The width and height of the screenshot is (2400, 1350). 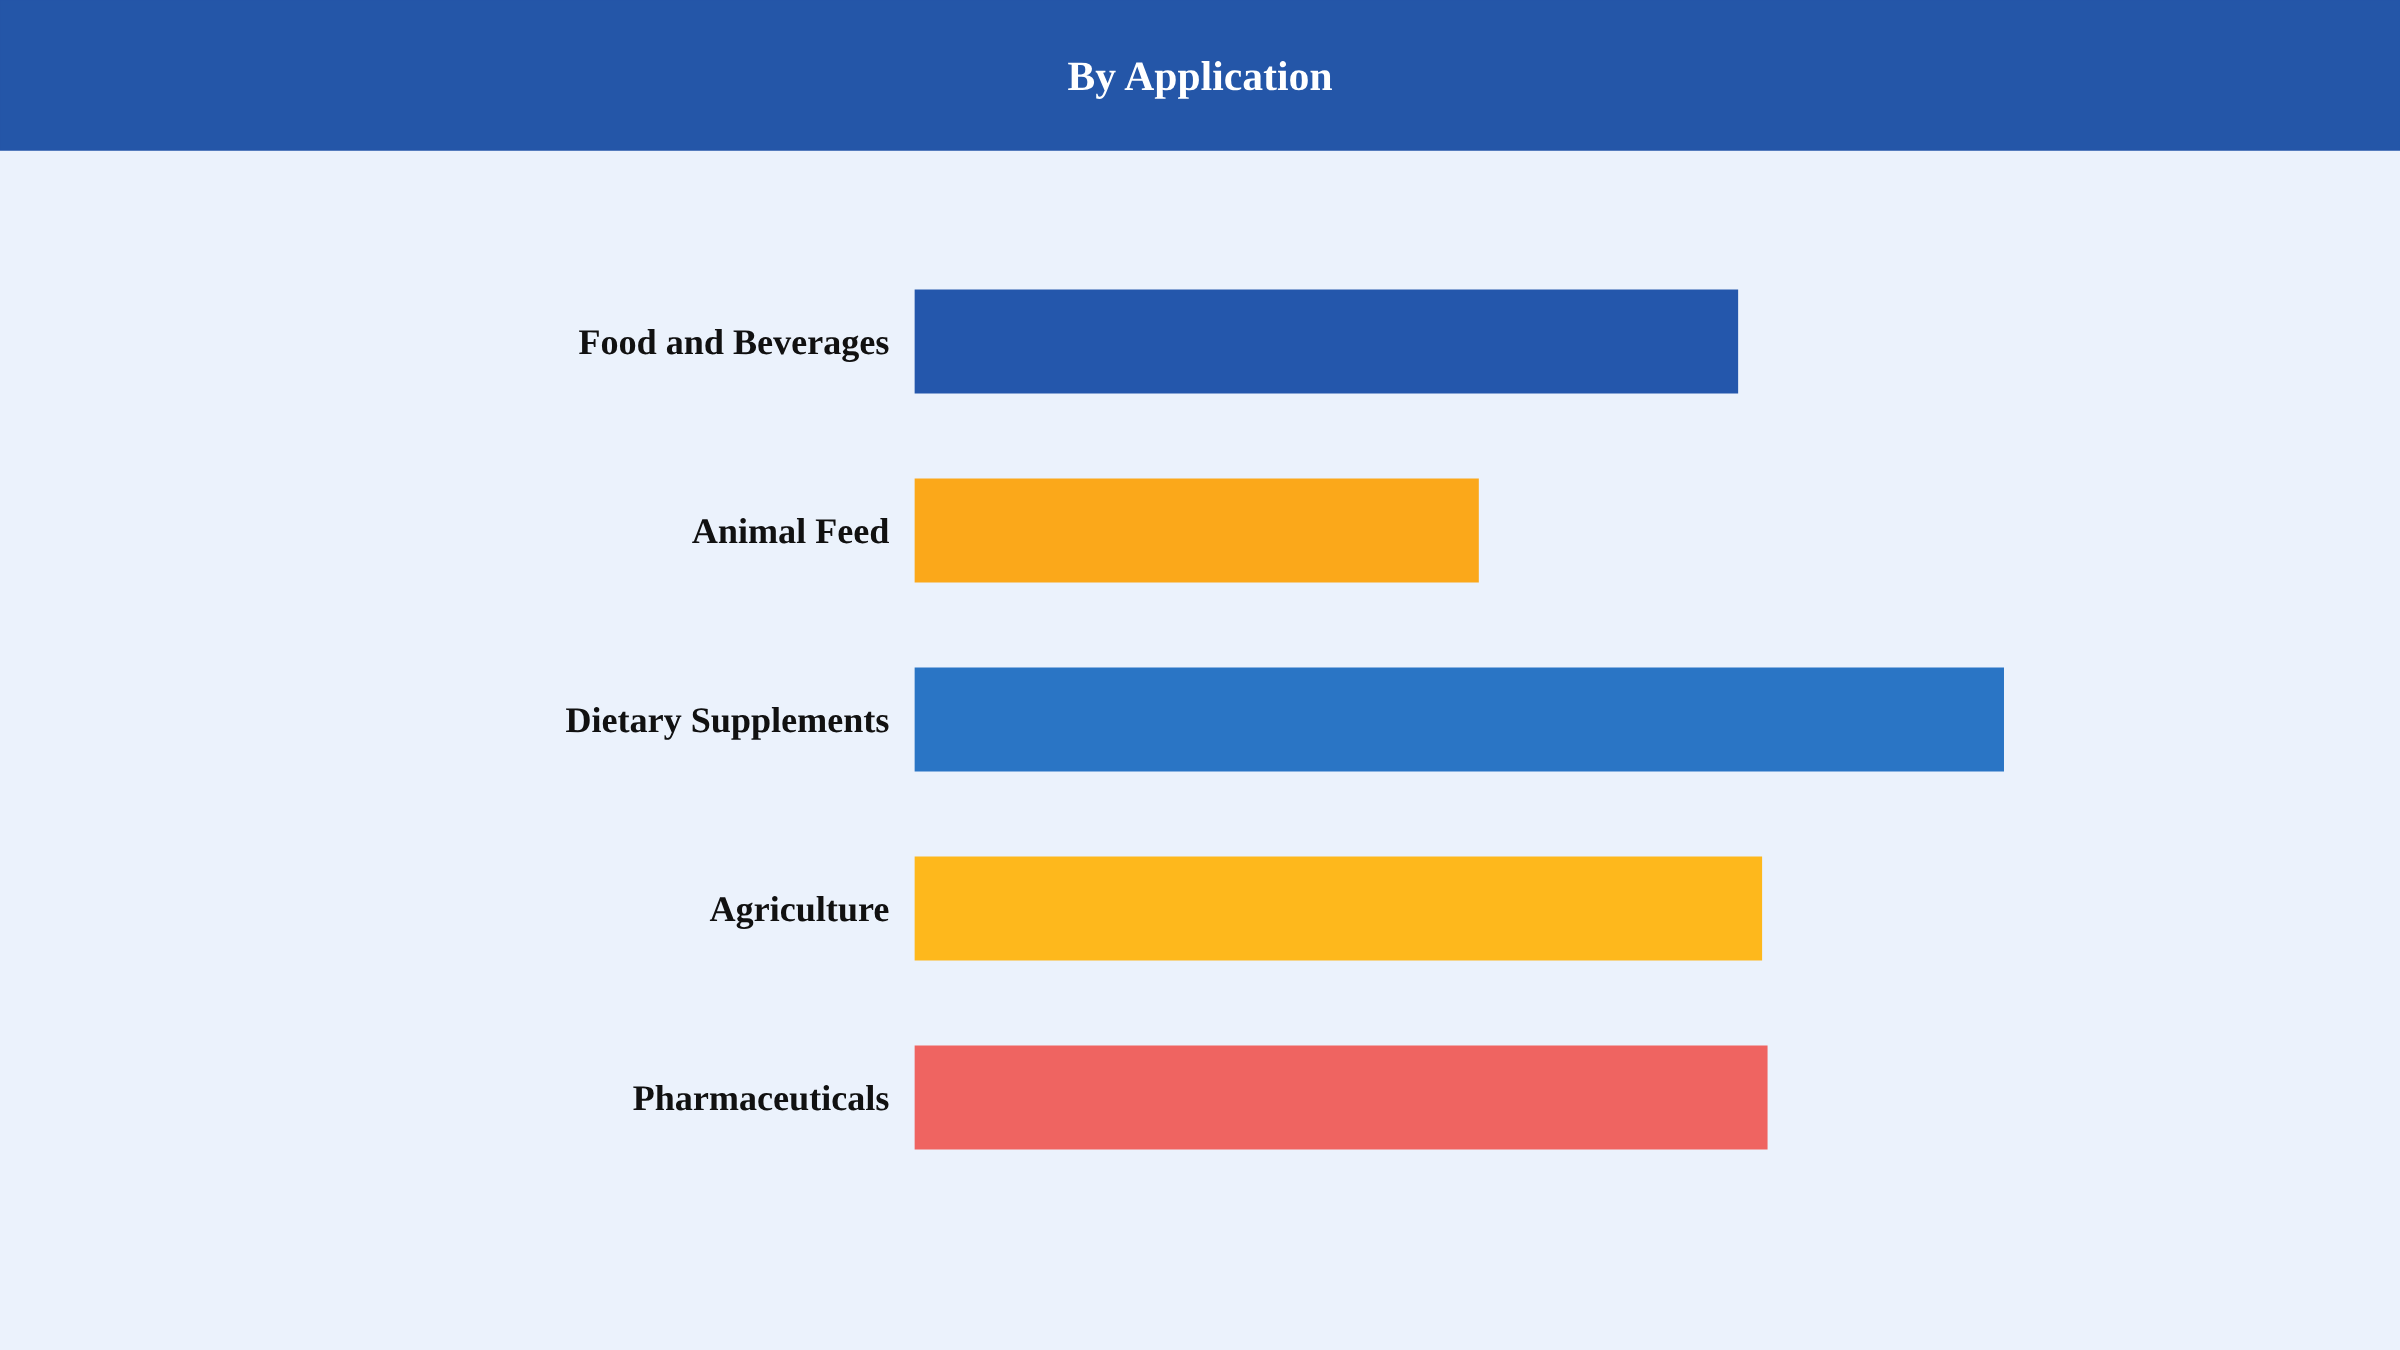 I want to click on y-tick-label: Dietary Supplements, so click(x=727, y=723).